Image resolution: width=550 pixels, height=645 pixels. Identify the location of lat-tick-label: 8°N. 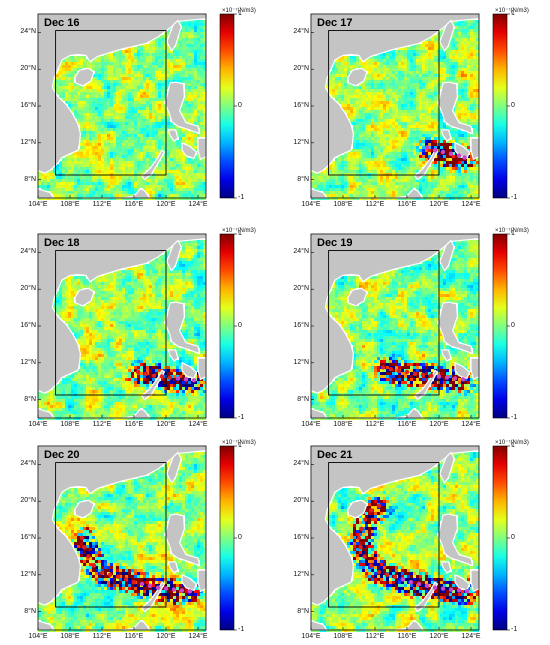
(23, 179).